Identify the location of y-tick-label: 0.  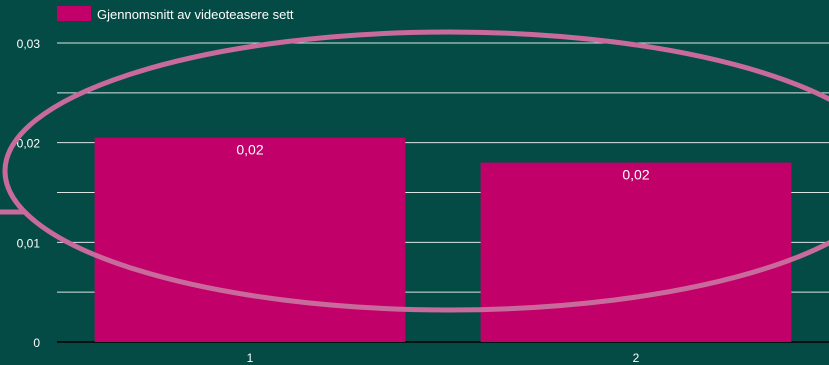
(36, 343).